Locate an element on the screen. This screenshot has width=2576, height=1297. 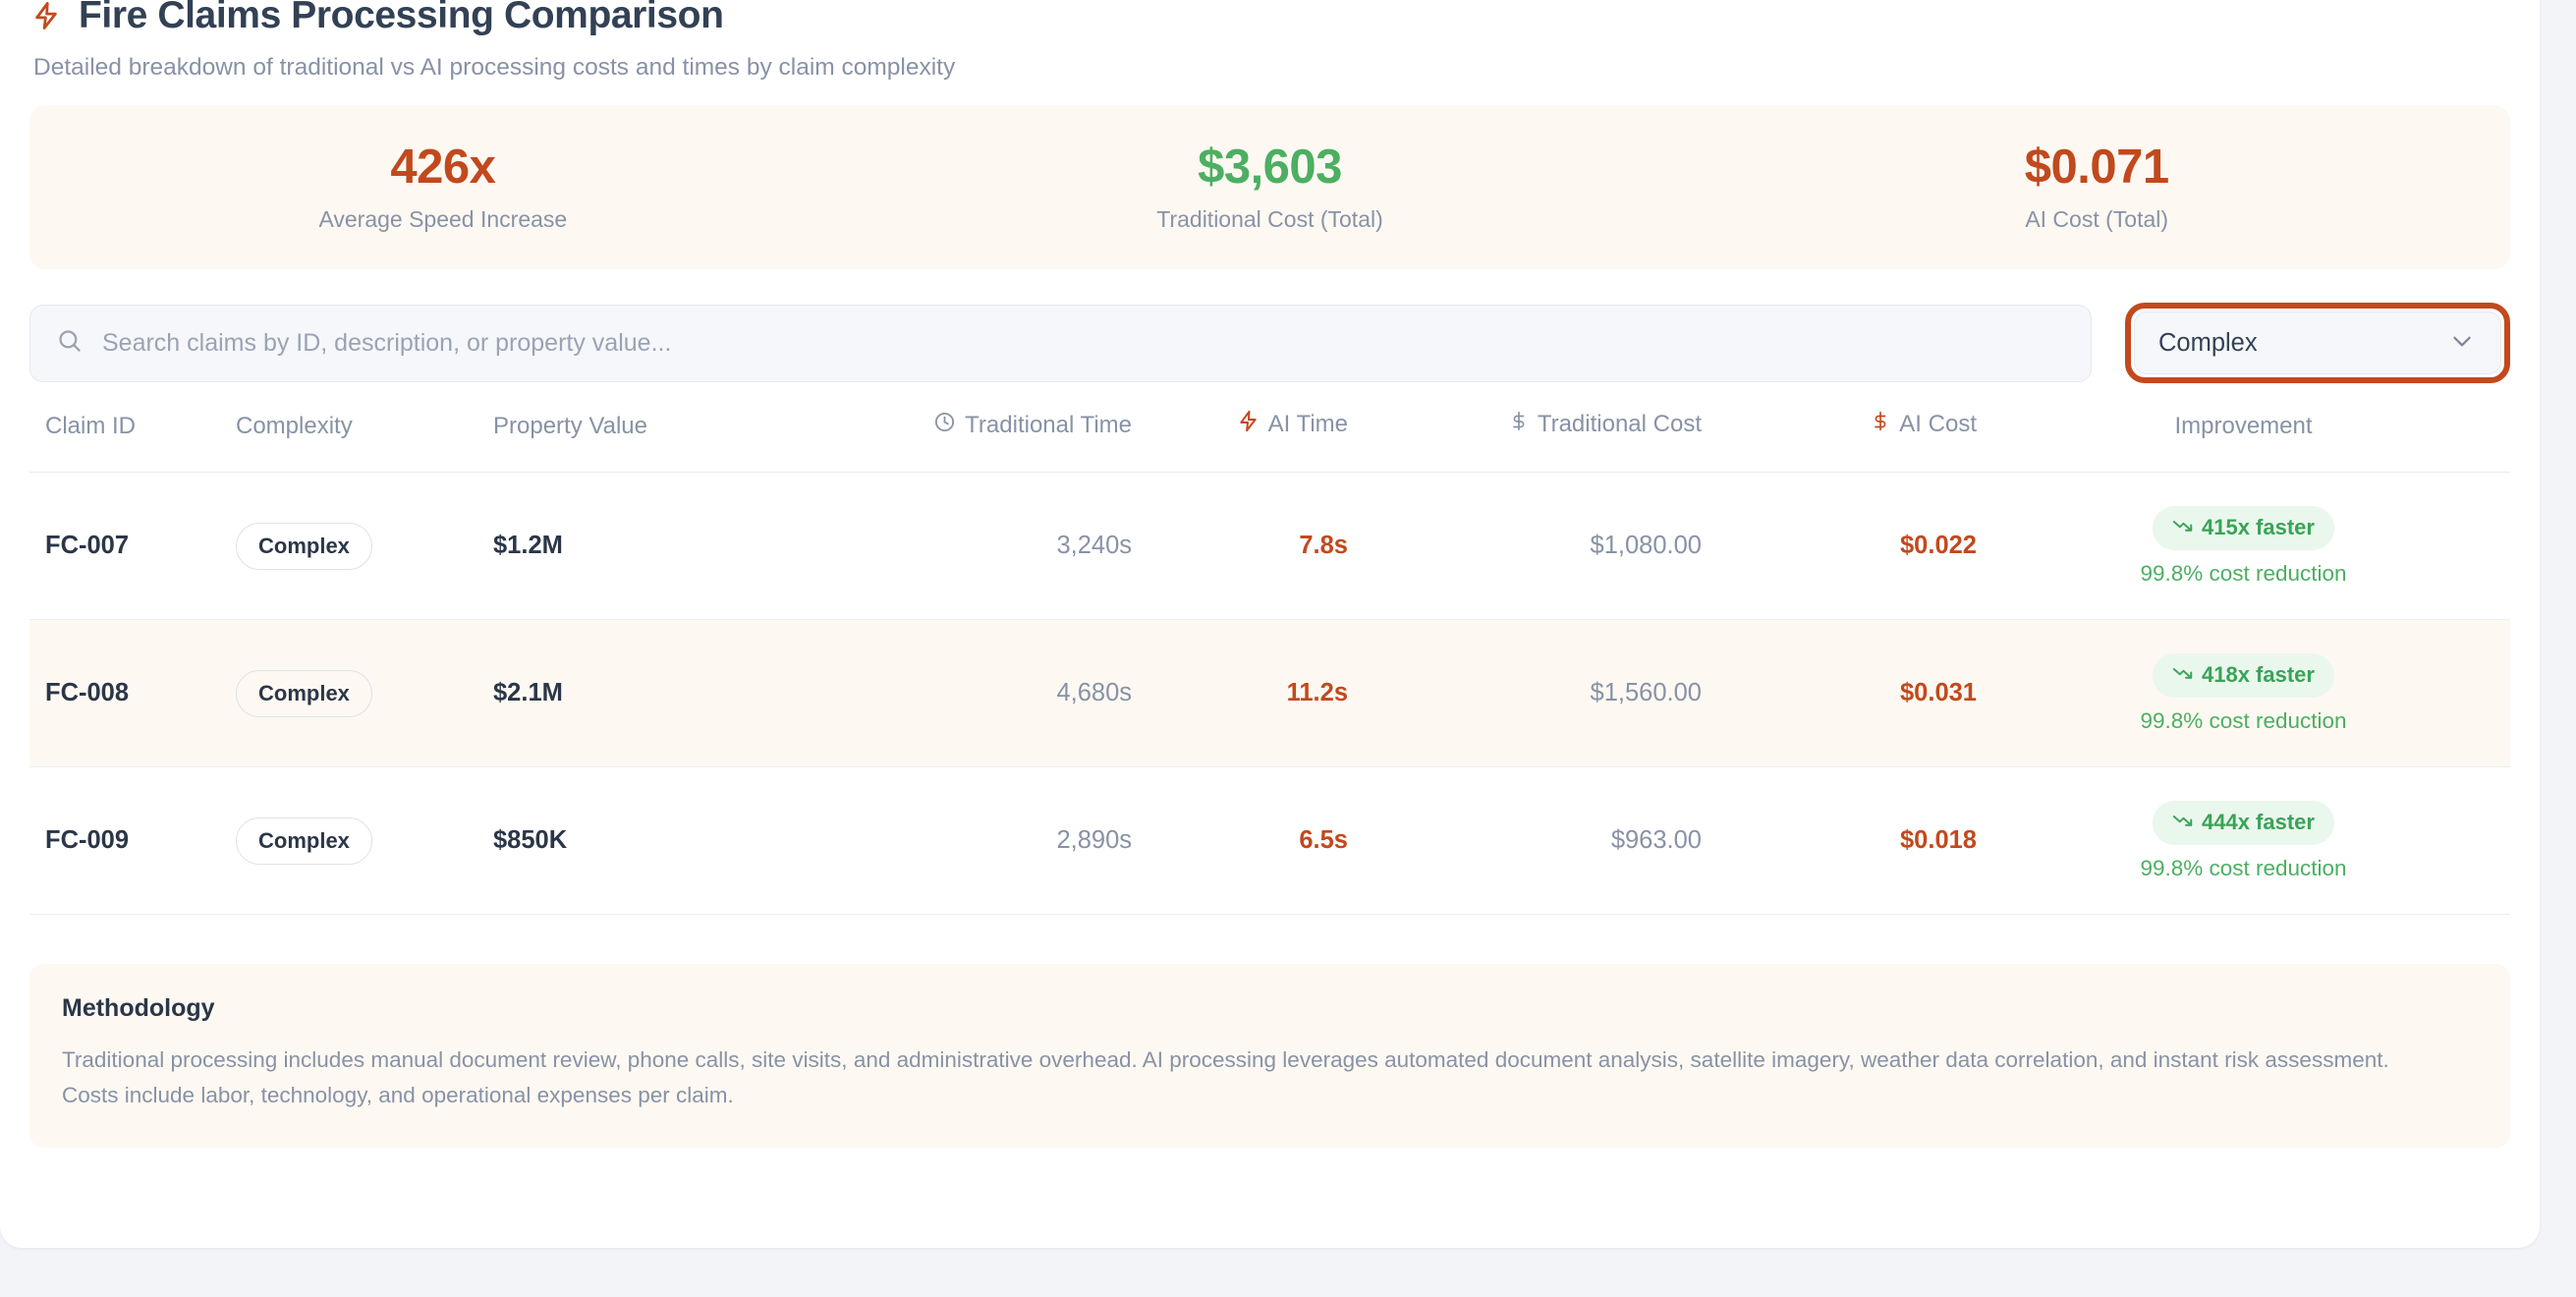
cell-ai-cost: $0.031 is located at coordinates (1938, 693).